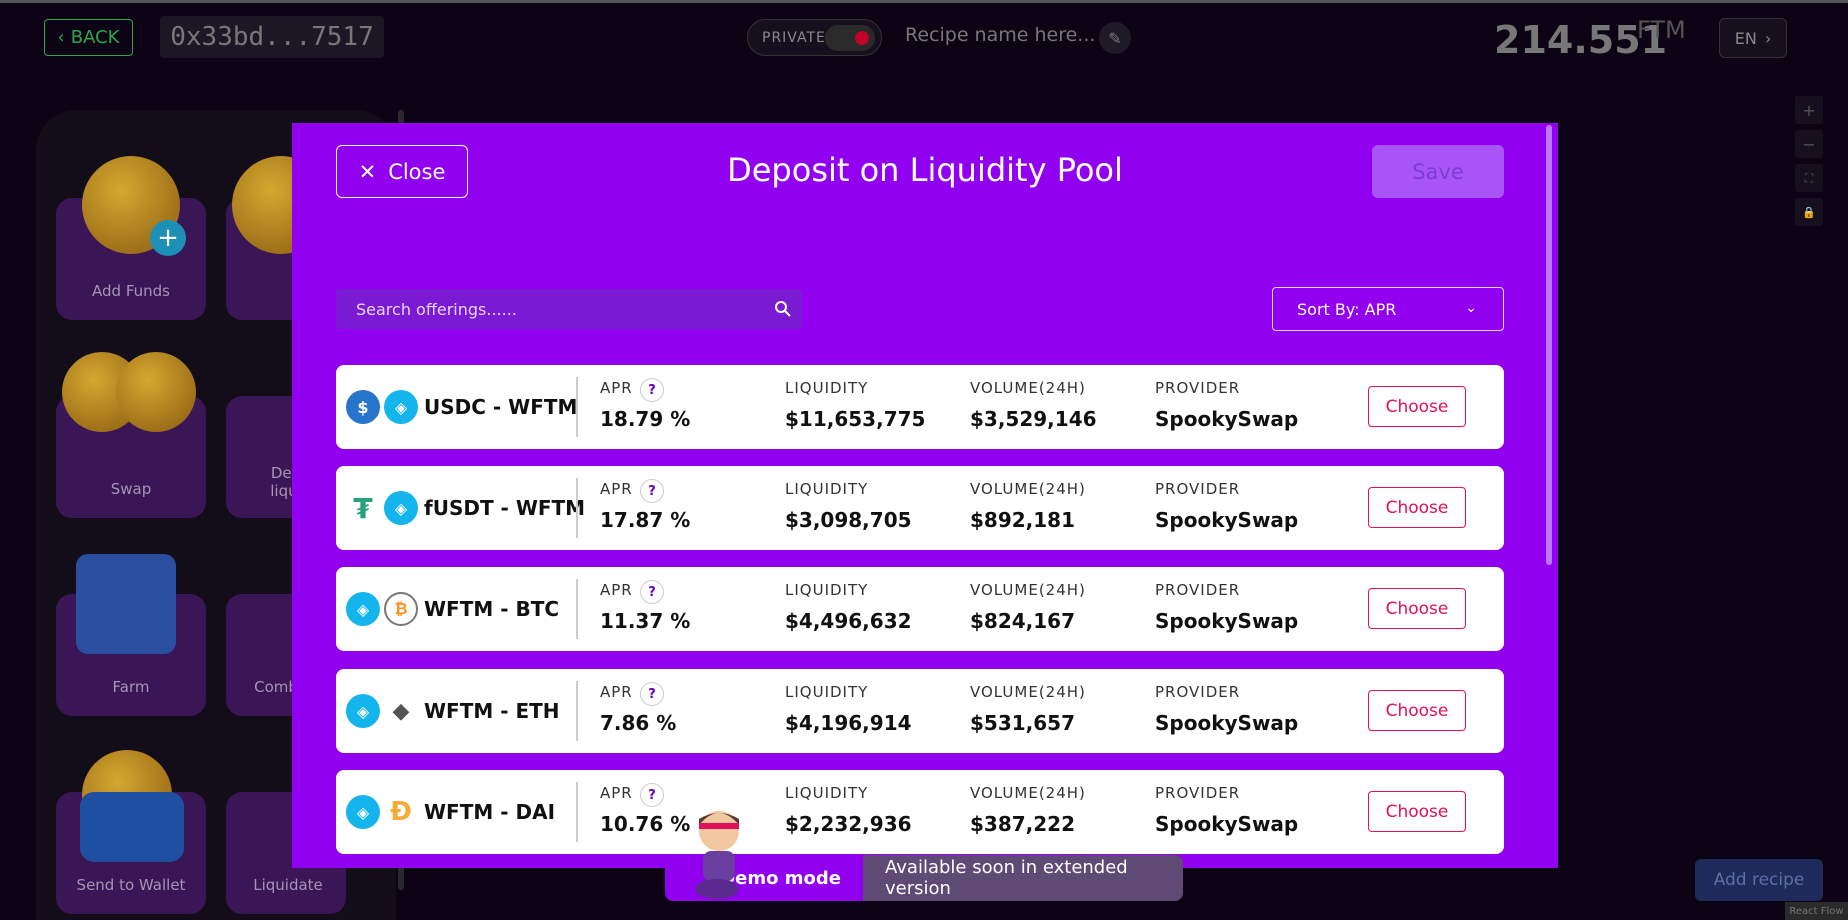 The image size is (1848, 920). Describe the element at coordinates (131, 885) in the screenshot. I see `sidebar-item-label: Send to Wallet` at that location.